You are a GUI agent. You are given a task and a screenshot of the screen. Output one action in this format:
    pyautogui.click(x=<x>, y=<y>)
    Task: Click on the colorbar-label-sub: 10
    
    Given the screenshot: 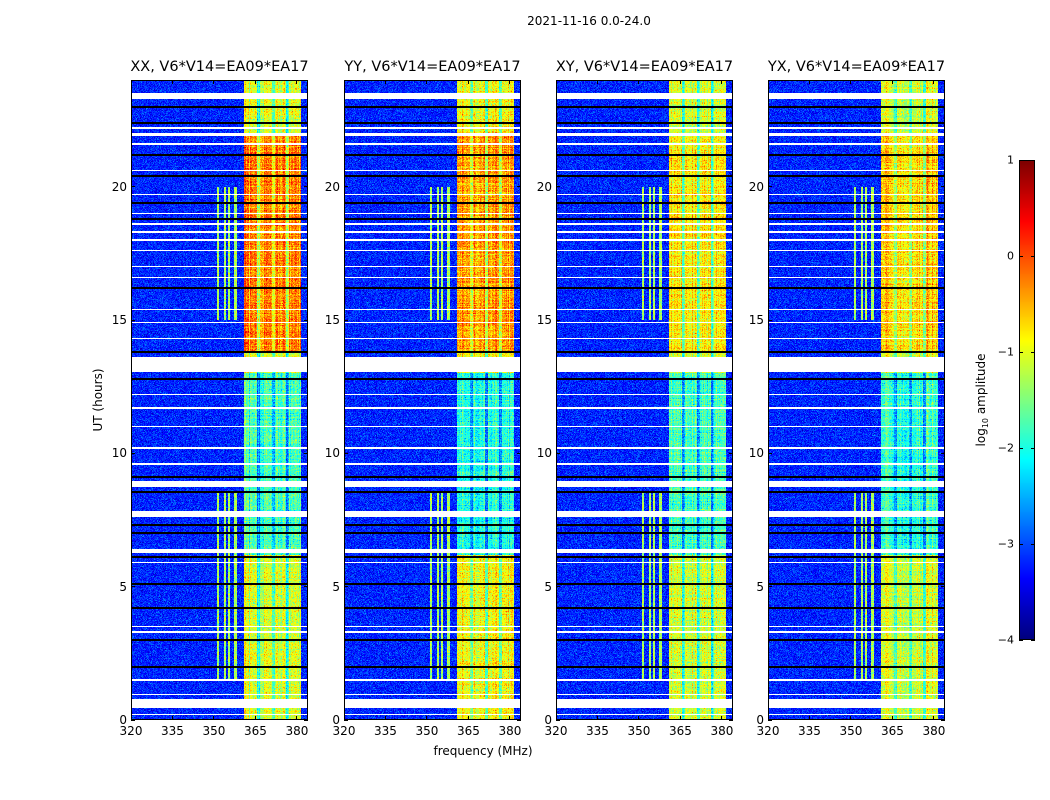 What is the action you would take?
    pyautogui.click(x=986, y=423)
    